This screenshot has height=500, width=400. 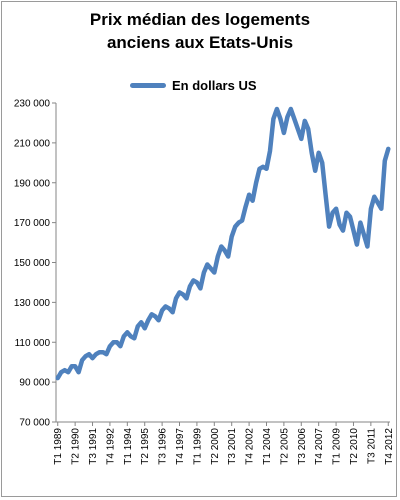 What do you see at coordinates (371, 446) in the screenshot?
I see `x-tick-label: T3 2011` at bounding box center [371, 446].